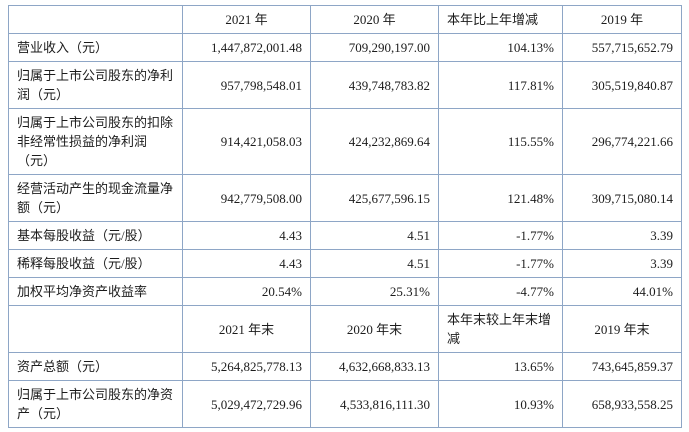 This screenshot has width=689, height=432. Describe the element at coordinates (246, 141) in the screenshot. I see `value-2021: 914,421,058.03` at that location.